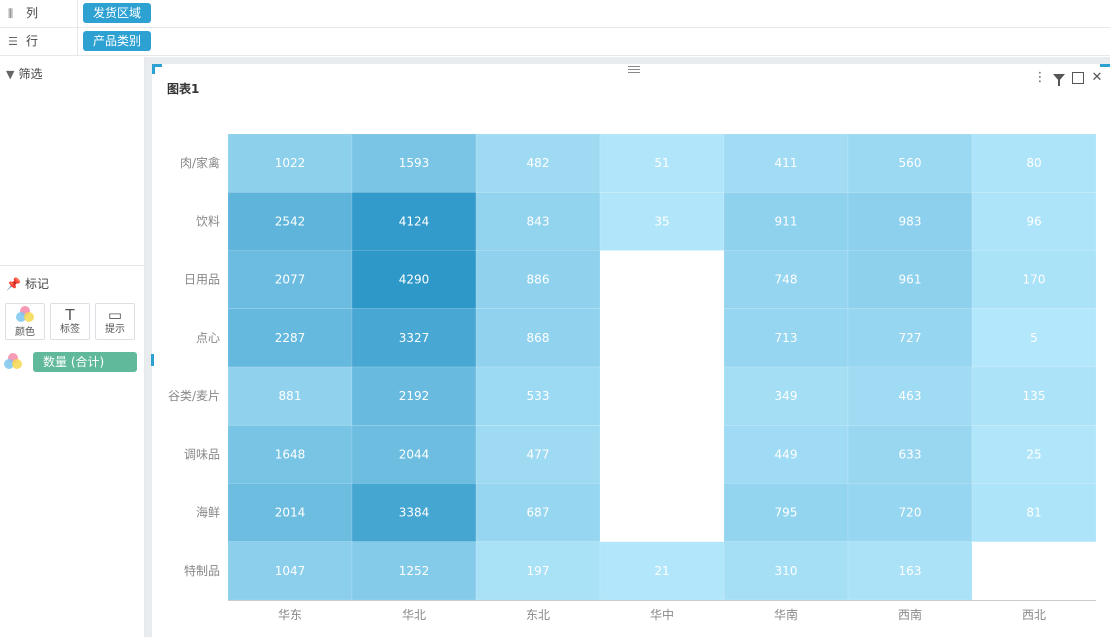 This screenshot has height=637, width=1110. Describe the element at coordinates (72, 265) in the screenshot. I see `section-divider` at that location.